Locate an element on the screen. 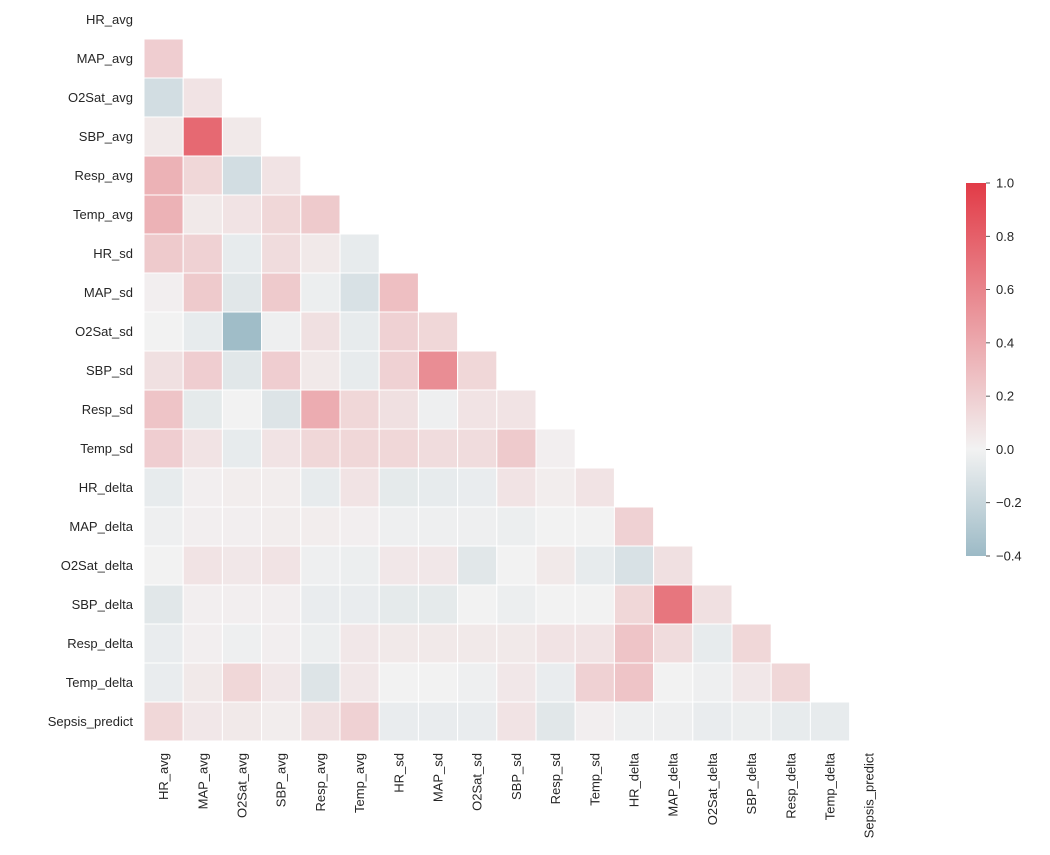 Image resolution: width=1050 pixels, height=855 pixels. heatmap-cell-HR_delta-SBP_avg is located at coordinates (281, 487).